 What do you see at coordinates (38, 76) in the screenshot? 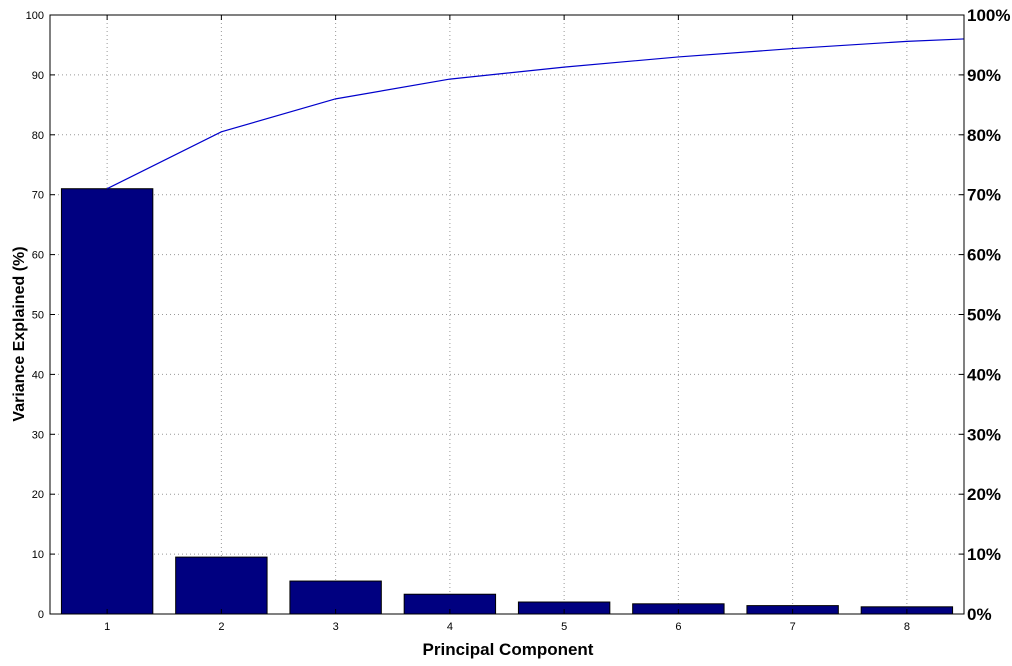
I see `y-tick-label: 90` at bounding box center [38, 76].